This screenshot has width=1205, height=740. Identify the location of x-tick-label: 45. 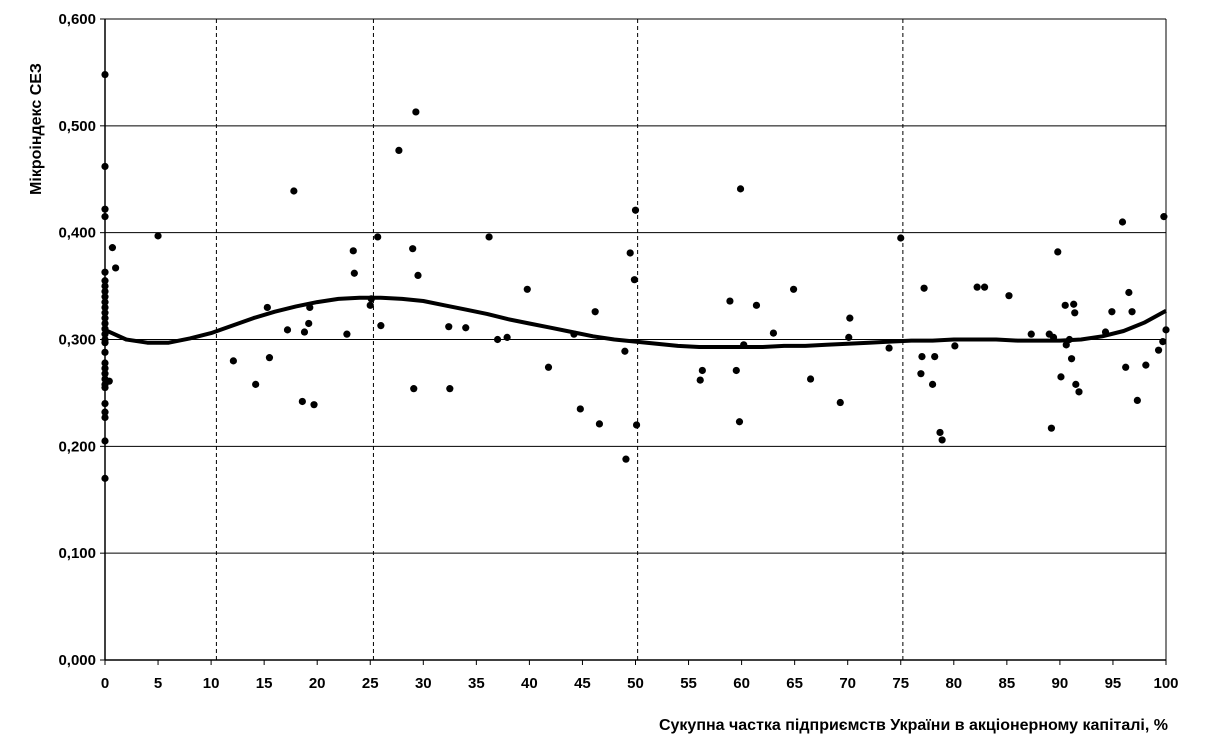
(582, 683).